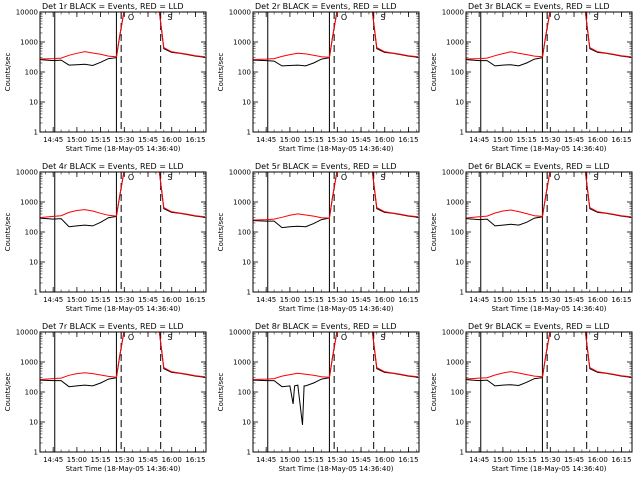  What do you see at coordinates (195, 140) in the screenshot?
I see `x-tick-label: 16:15` at bounding box center [195, 140].